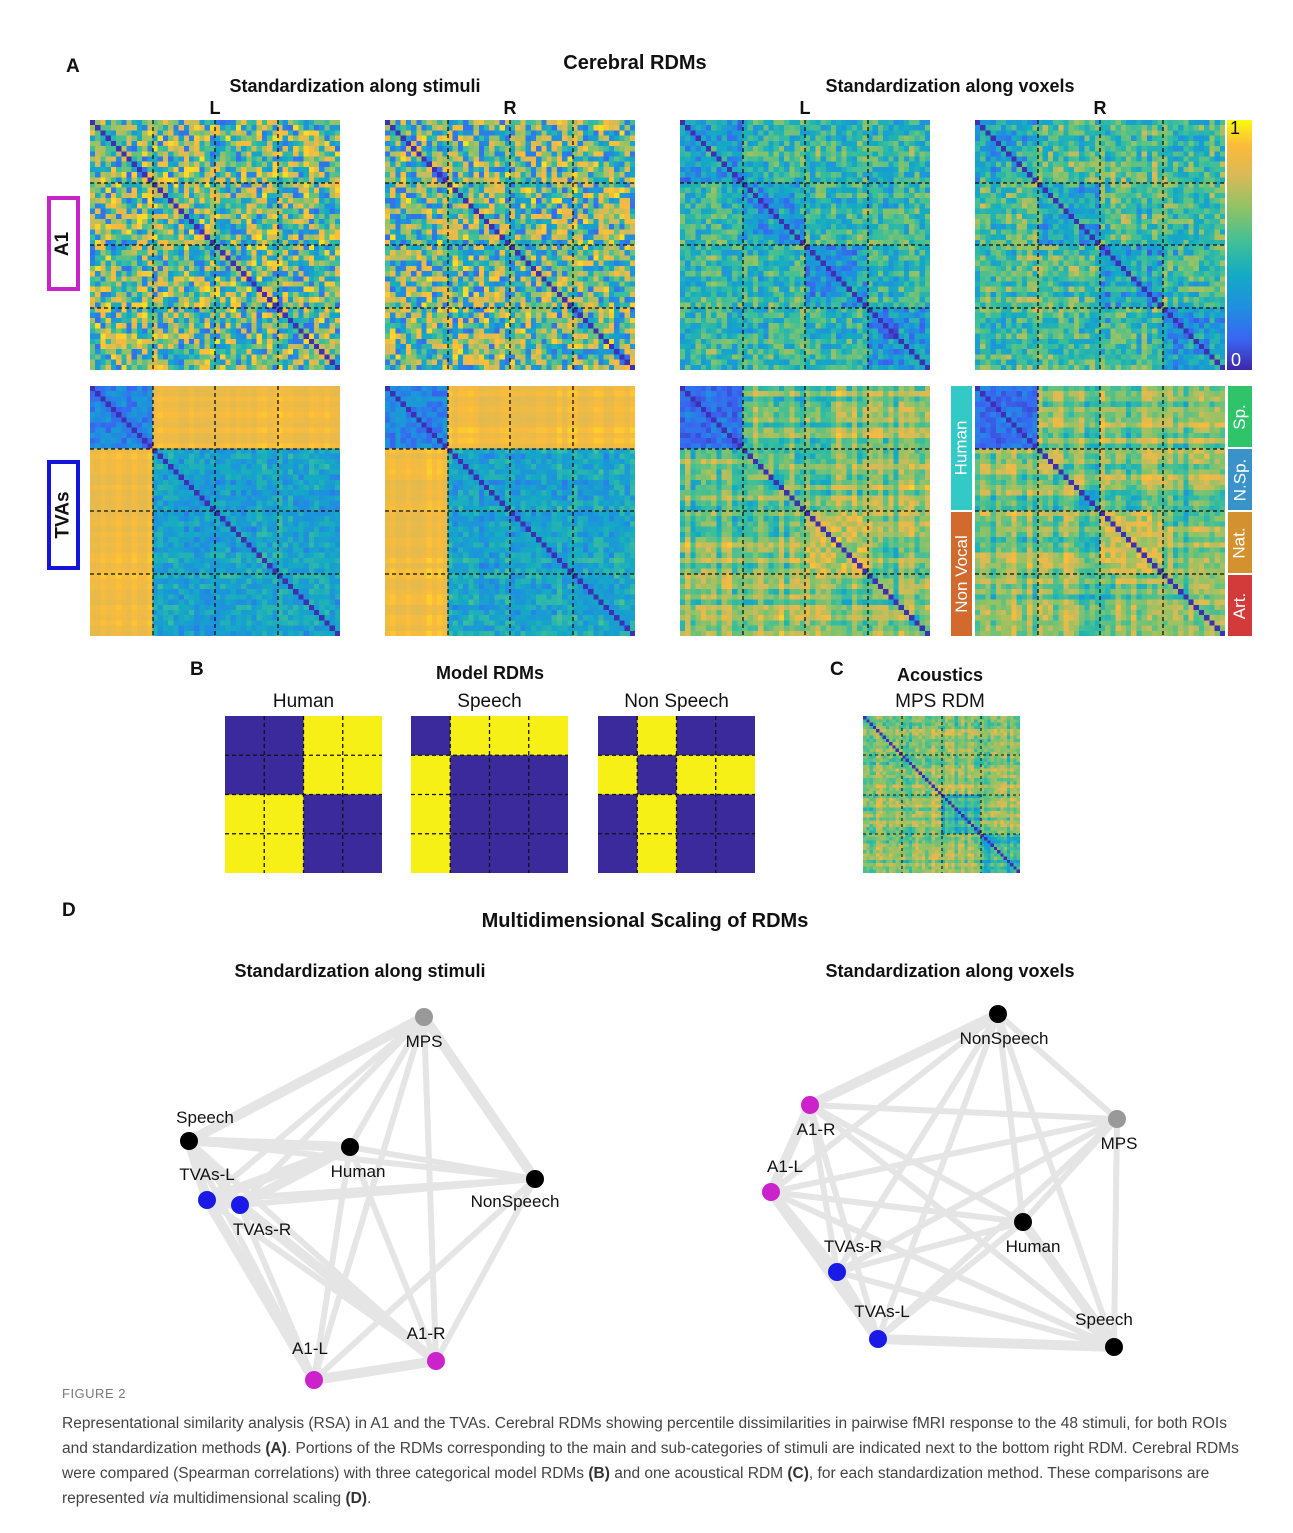  I want to click on panel-b-title: Model RDMs, so click(490, 673).